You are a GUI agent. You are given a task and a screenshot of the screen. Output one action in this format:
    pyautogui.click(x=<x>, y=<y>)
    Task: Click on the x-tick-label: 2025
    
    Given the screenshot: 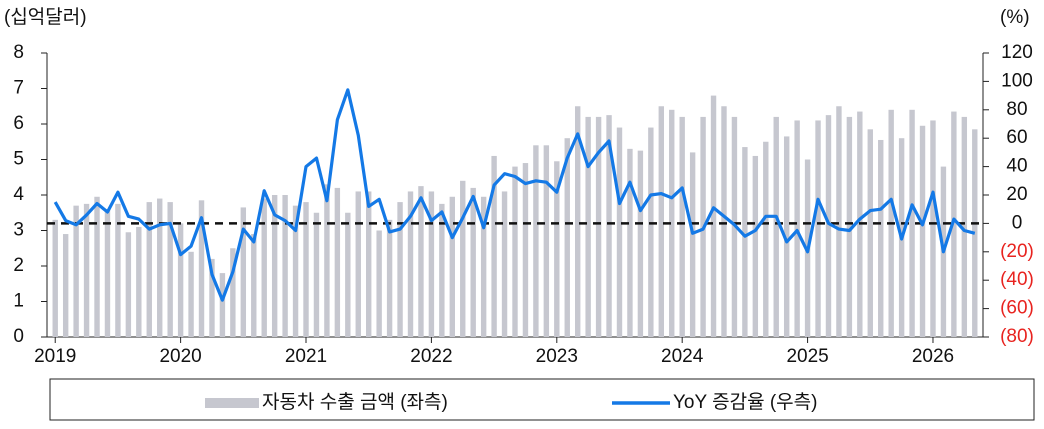 What is the action you would take?
    pyautogui.click(x=807, y=356)
    